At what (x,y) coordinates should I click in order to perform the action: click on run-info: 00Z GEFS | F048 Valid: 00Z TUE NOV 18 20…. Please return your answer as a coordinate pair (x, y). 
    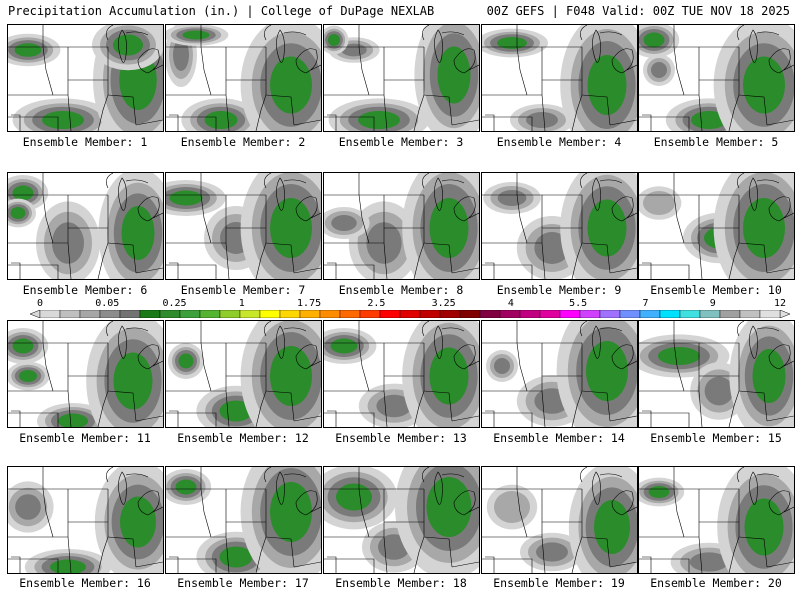
    Looking at the image, I should click on (638, 11).